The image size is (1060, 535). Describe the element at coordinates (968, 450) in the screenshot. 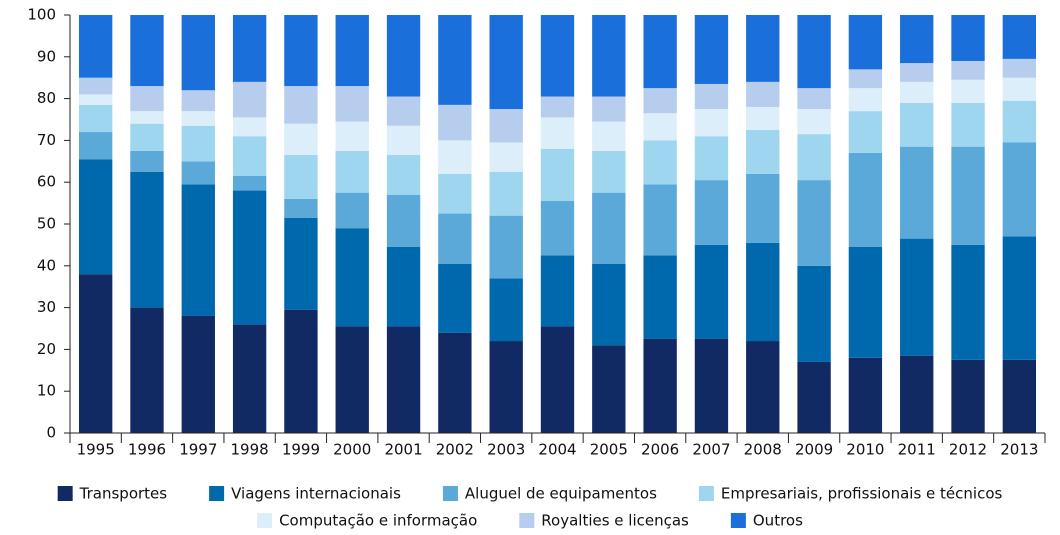

I see `x-tick-label: 2012` at that location.